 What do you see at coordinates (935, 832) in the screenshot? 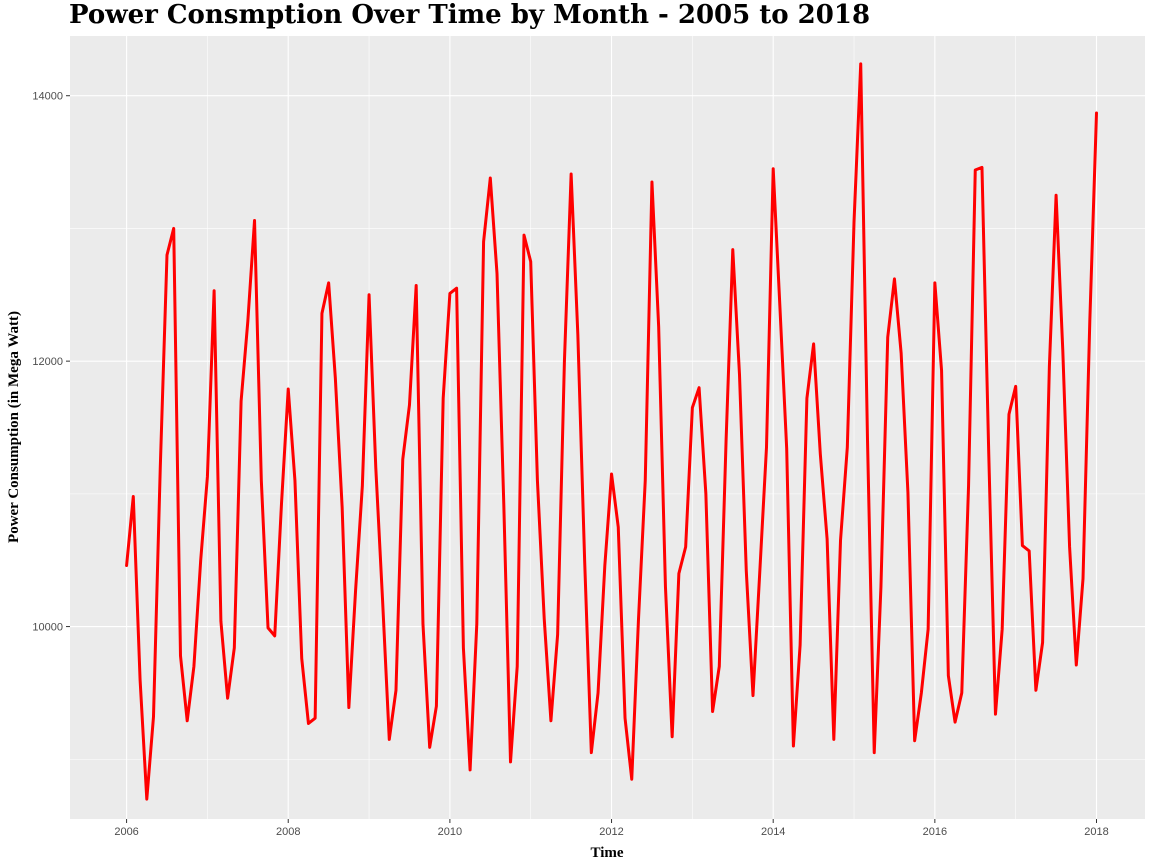
I see `x-tick-label: 2016` at bounding box center [935, 832].